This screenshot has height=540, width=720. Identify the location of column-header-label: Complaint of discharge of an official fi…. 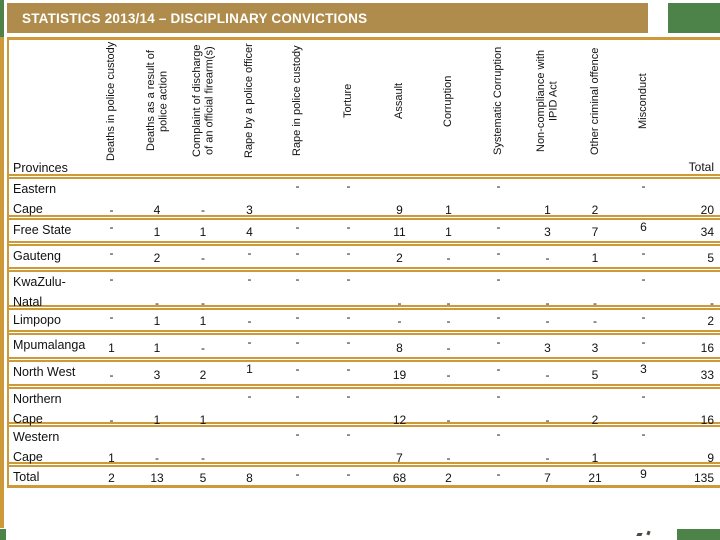
(202, 101).